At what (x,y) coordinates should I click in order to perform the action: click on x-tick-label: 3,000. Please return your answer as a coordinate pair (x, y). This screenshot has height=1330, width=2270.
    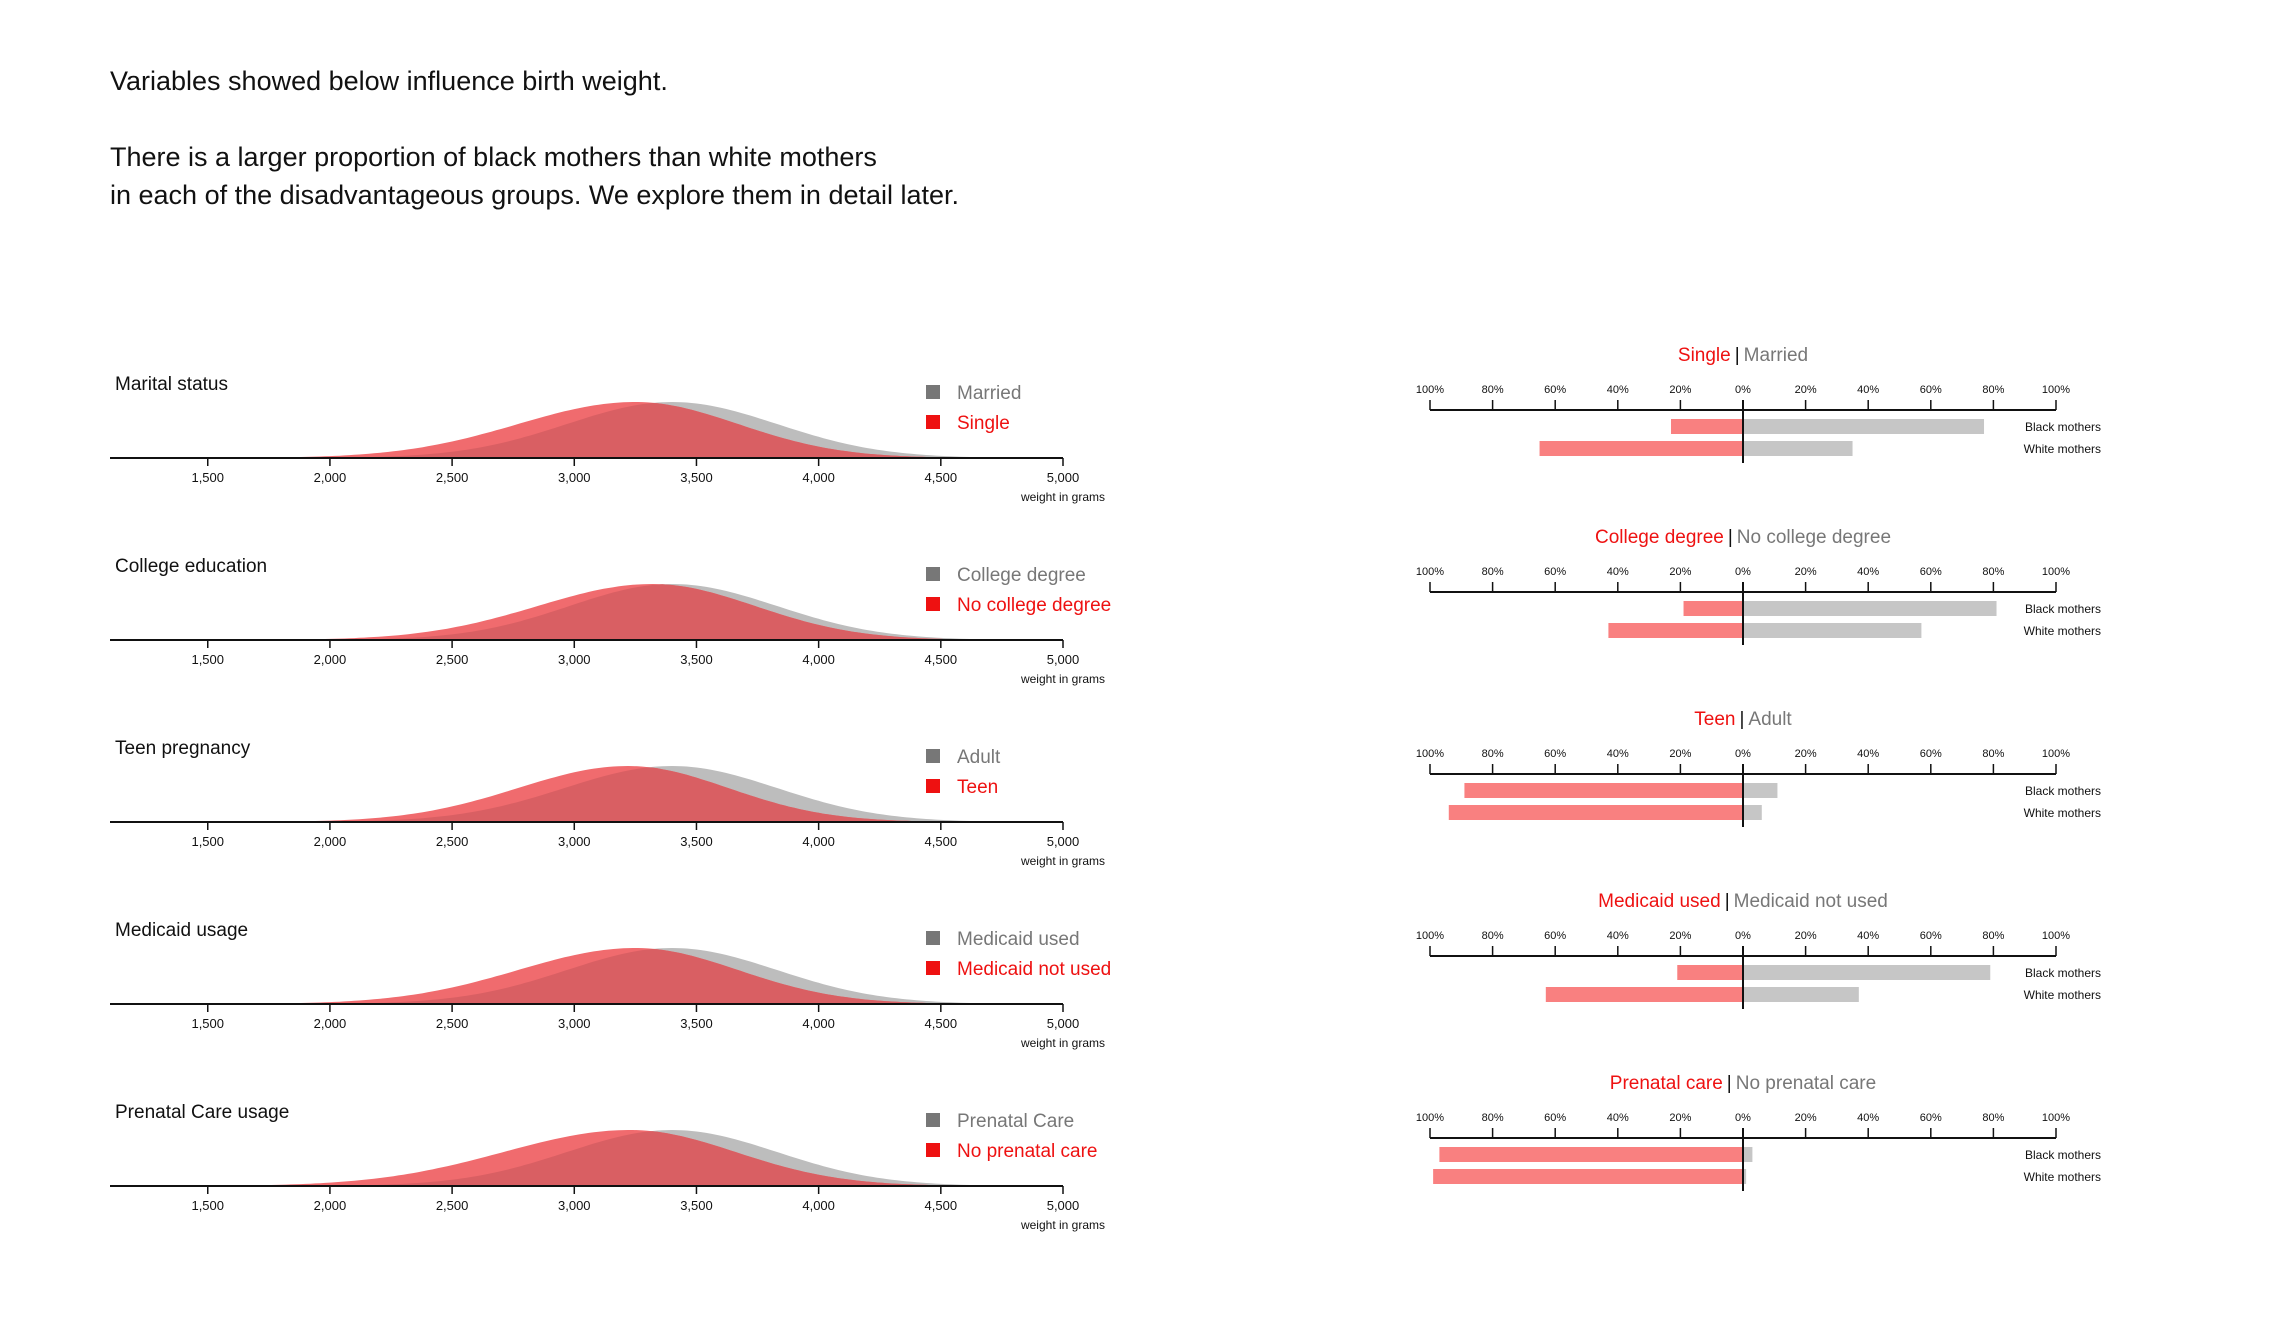
    Looking at the image, I should click on (574, 1205).